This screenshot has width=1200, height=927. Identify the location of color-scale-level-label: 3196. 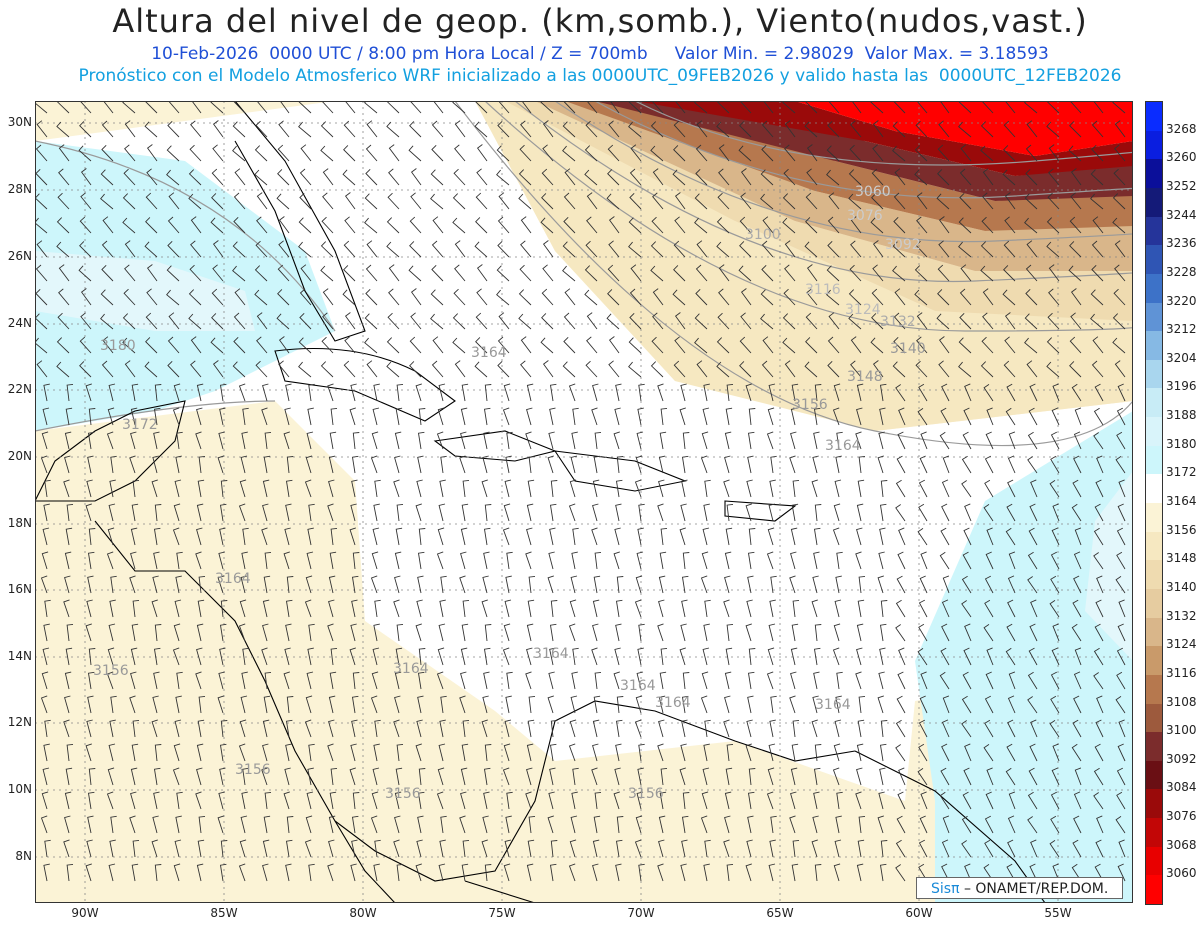
(1181, 386).